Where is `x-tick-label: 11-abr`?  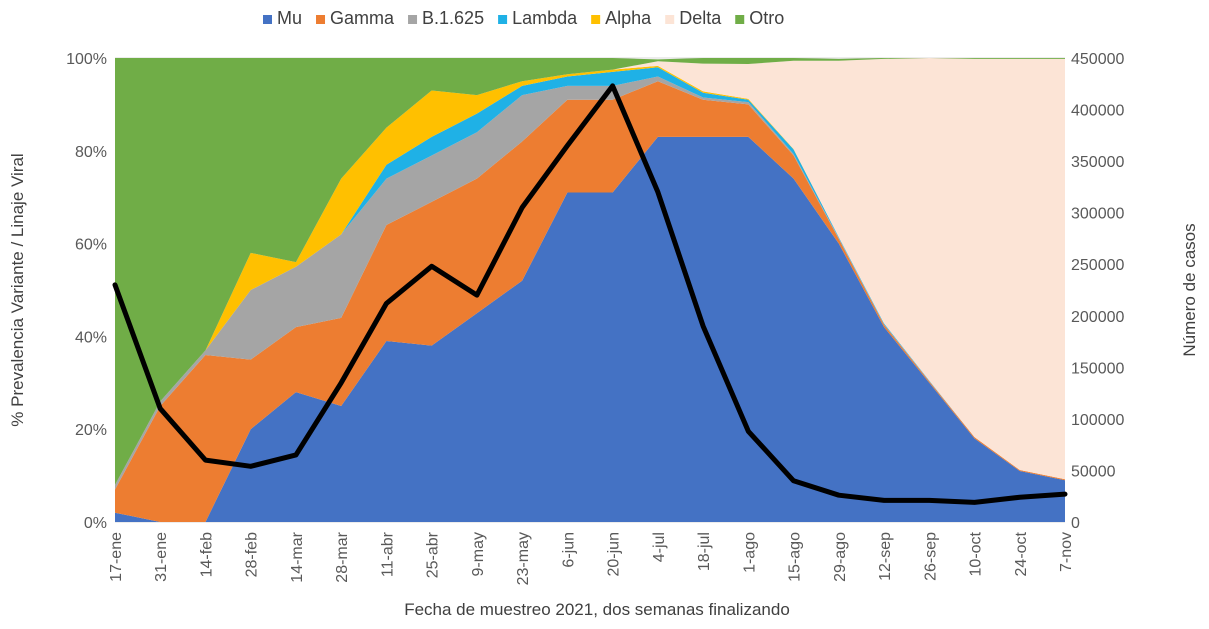
x-tick-label: 11-abr is located at coordinates (387, 554).